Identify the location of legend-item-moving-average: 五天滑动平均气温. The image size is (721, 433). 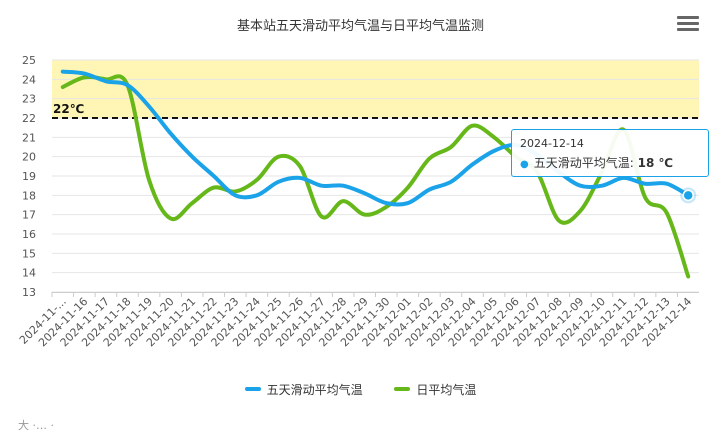
(303, 389).